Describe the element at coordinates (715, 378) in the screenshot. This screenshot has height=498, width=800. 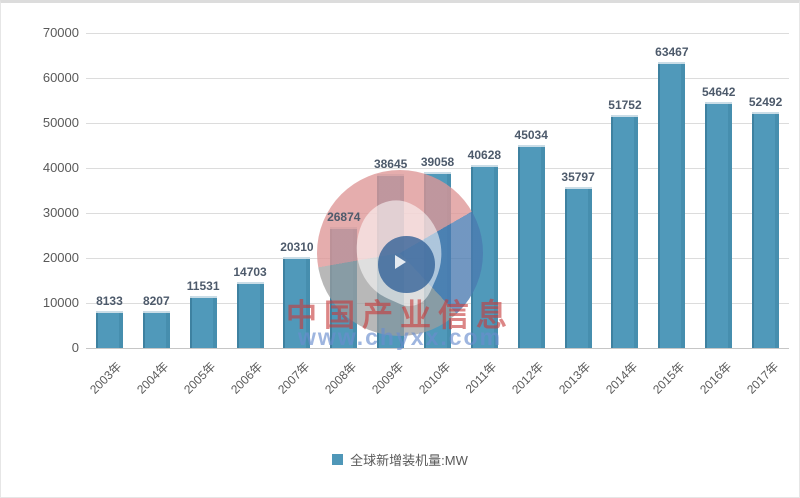
I see `x-tick-label: 2016年` at that location.